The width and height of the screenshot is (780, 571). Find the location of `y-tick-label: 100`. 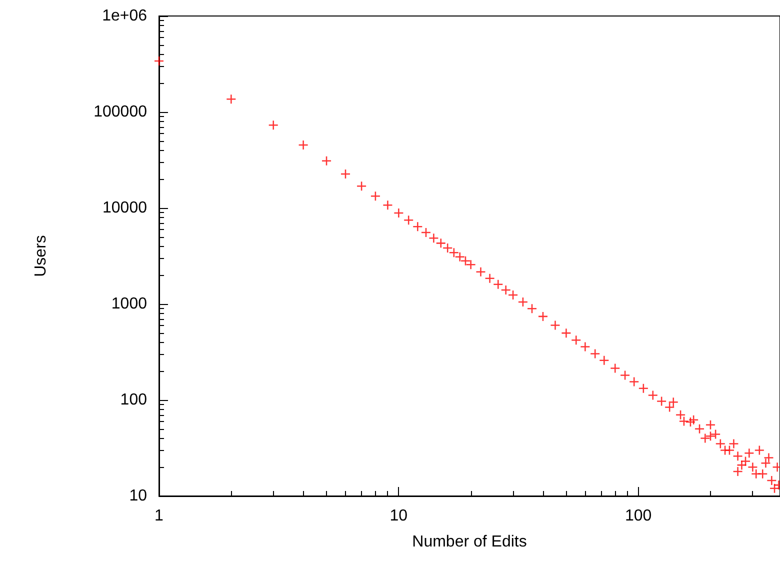

y-tick-label: 100 is located at coordinates (134, 400).